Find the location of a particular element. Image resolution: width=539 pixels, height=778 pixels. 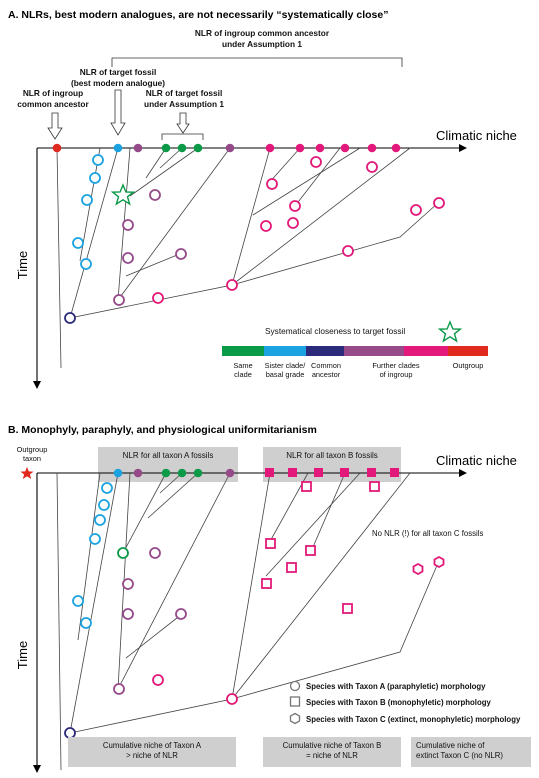

niche-taxon-c-label-1: Cumulative niche of is located at coordinates (450, 745).